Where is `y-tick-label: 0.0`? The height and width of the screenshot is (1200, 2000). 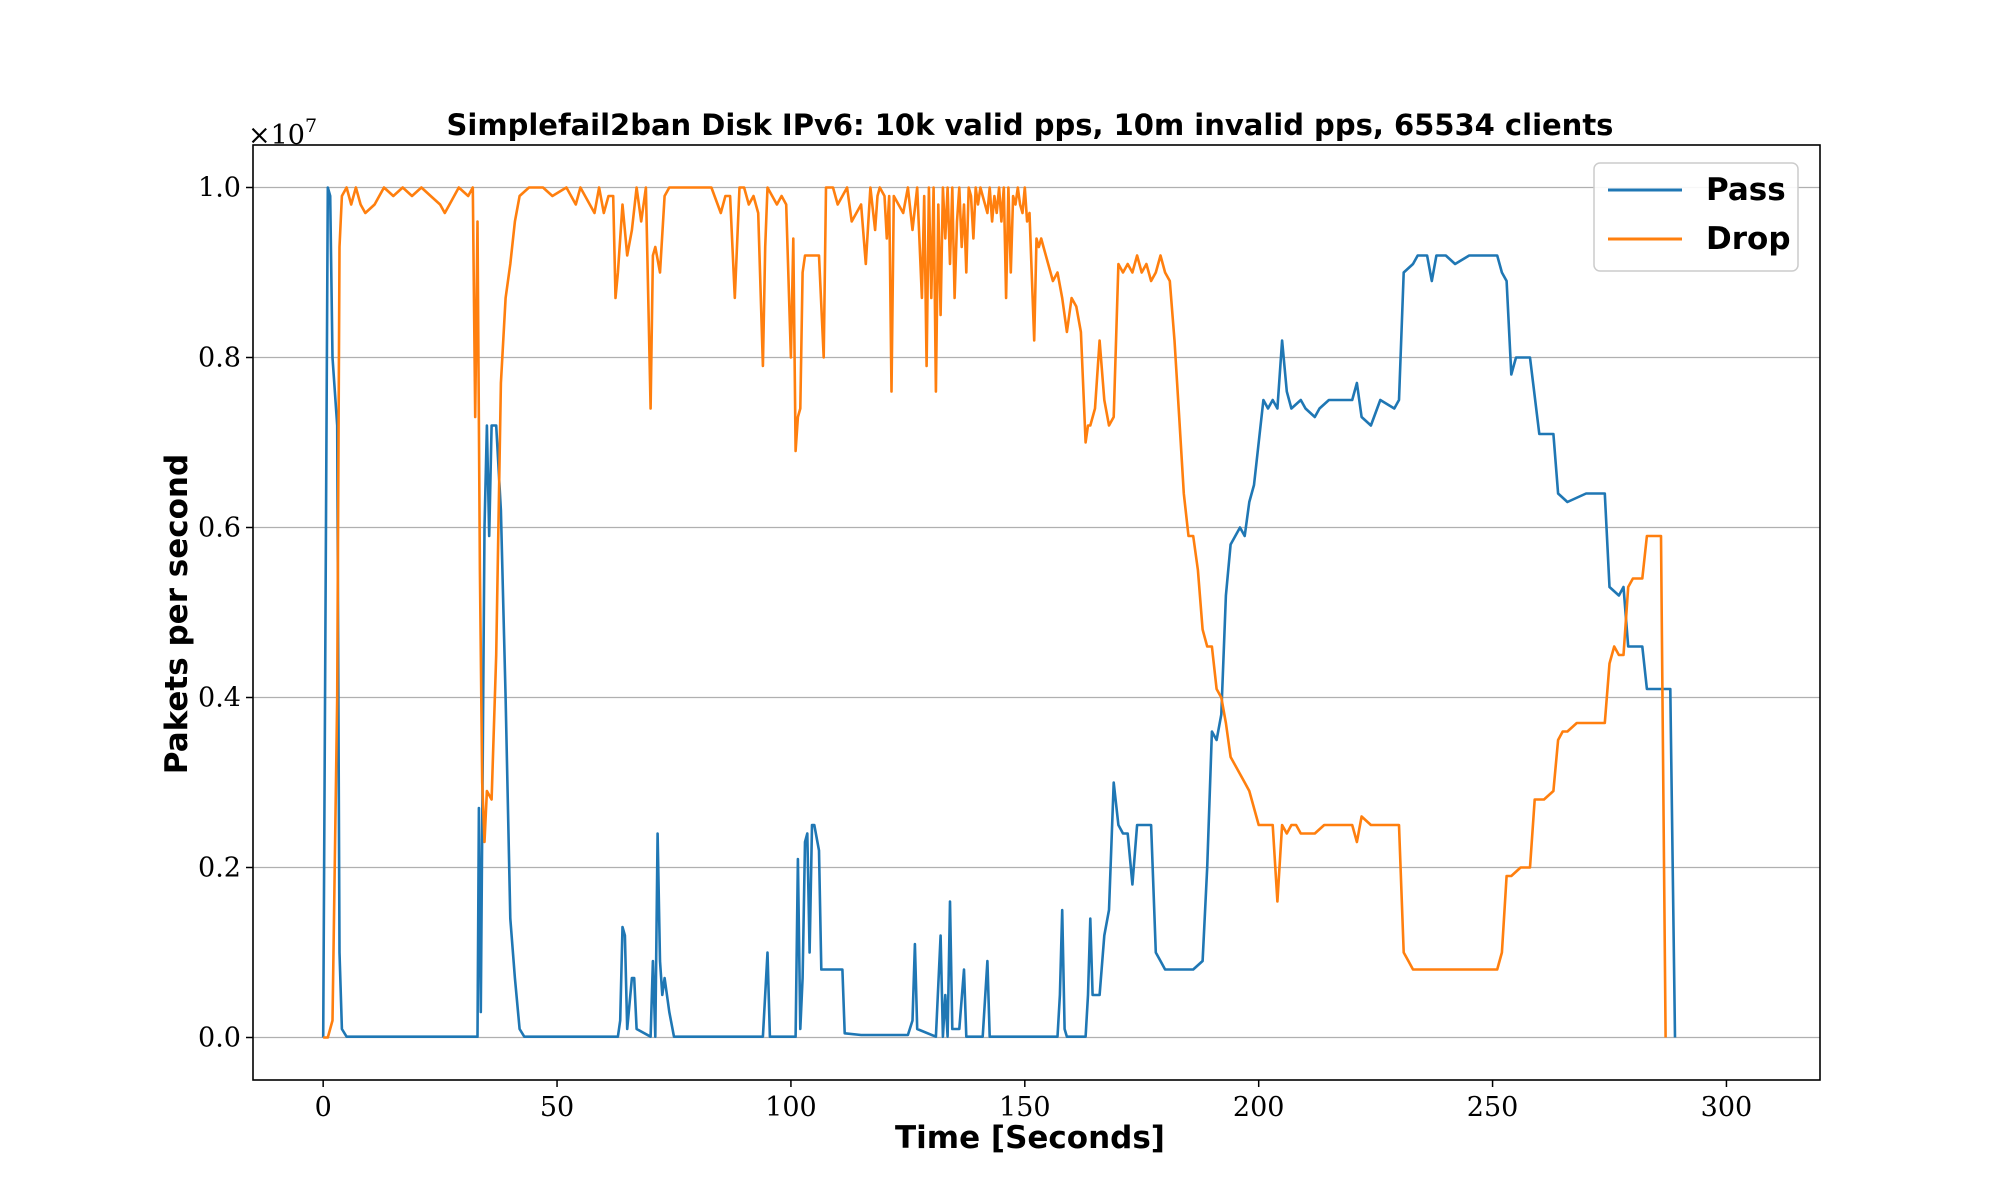 y-tick-label: 0.0 is located at coordinates (219, 1038).